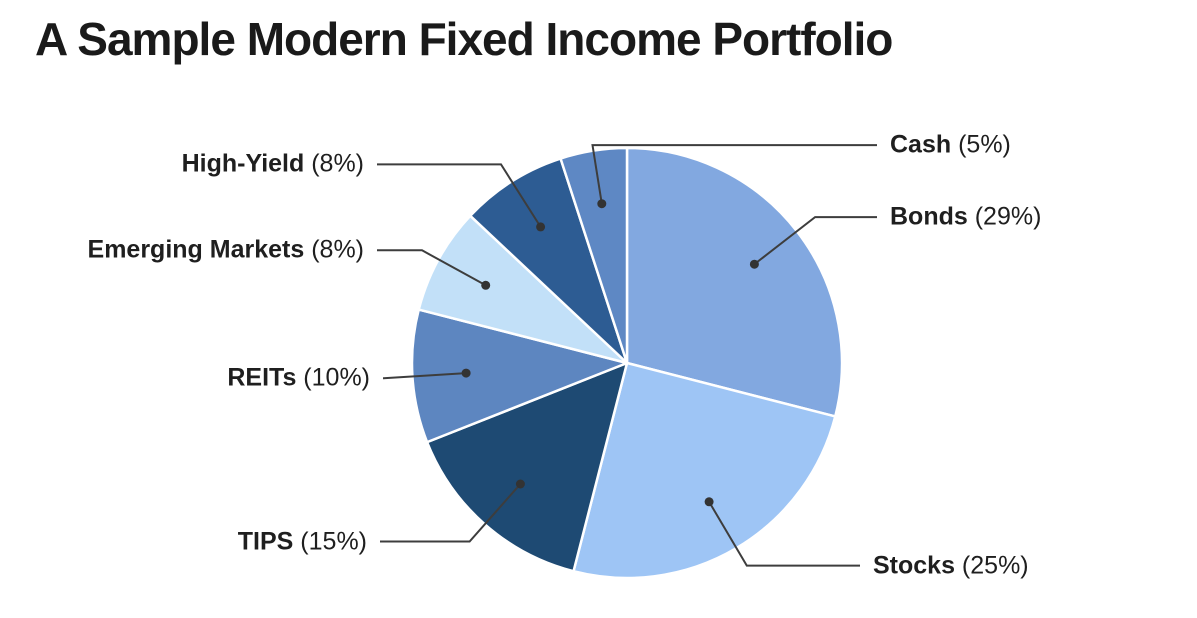 This screenshot has height=618, width=1197. I want to click on segment-label-bonds: Bonds (29%), so click(965, 217).